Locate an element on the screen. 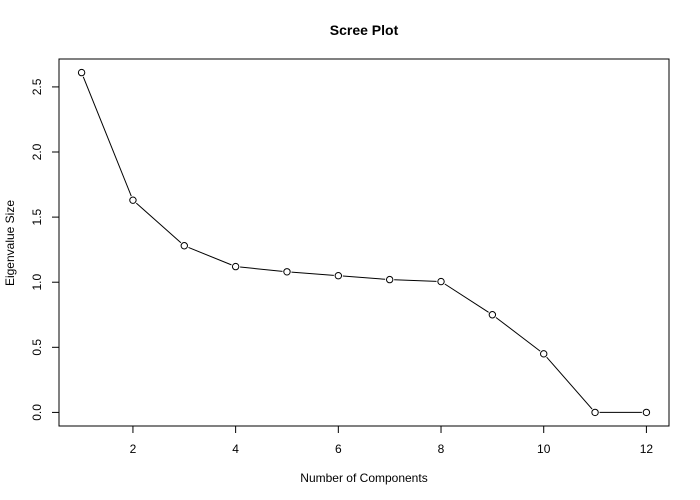 This screenshot has width=700, height=500. x-tick-label: 10 is located at coordinates (544, 449).